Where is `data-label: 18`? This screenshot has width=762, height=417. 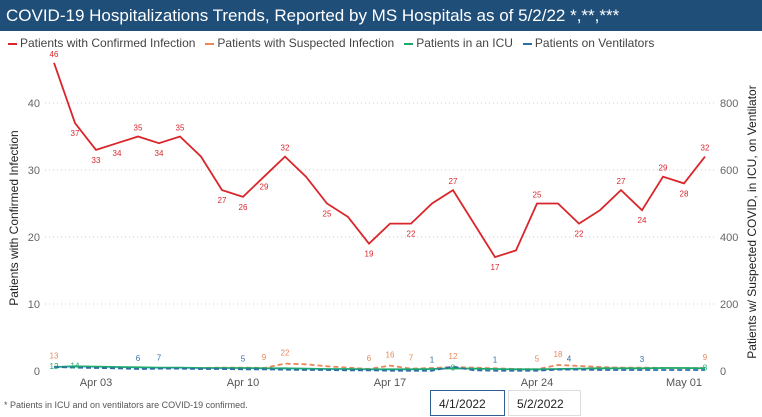
data-label: 18 is located at coordinates (558, 354).